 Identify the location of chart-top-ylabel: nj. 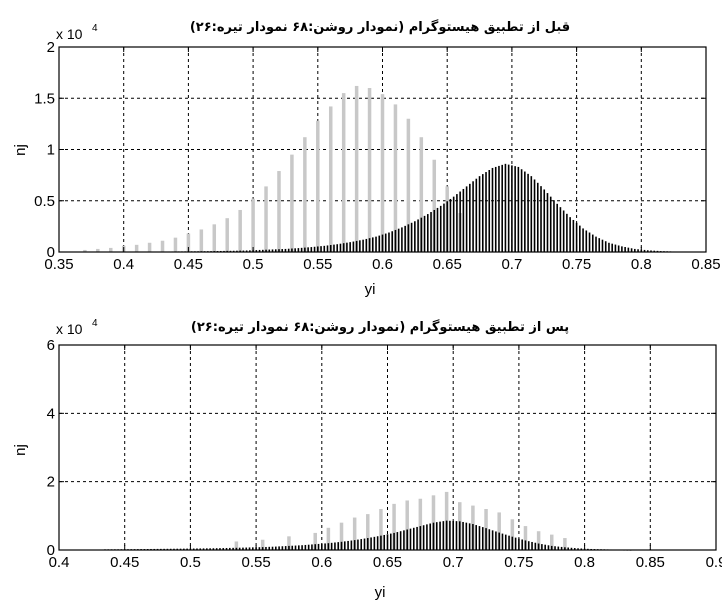
(20, 150).